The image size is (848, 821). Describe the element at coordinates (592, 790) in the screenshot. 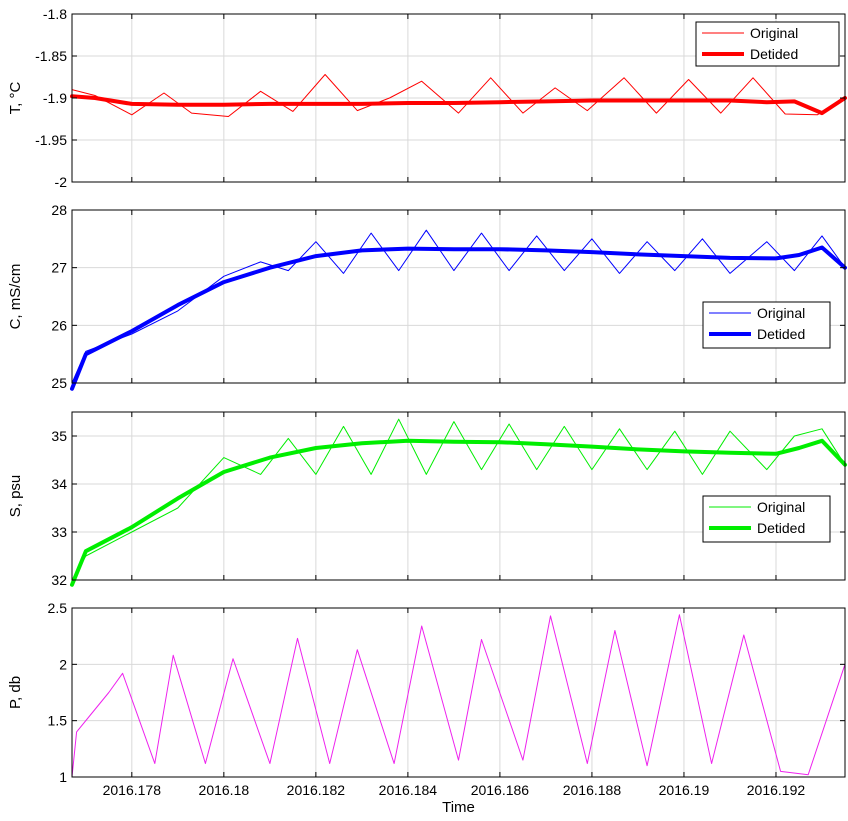

I see `x-tick-label: 2016.188` at that location.